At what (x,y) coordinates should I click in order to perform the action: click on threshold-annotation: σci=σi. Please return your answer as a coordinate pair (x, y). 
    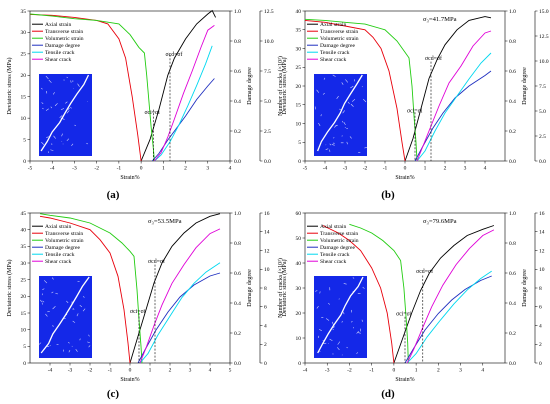
    Looking at the image, I should click on (404, 315).